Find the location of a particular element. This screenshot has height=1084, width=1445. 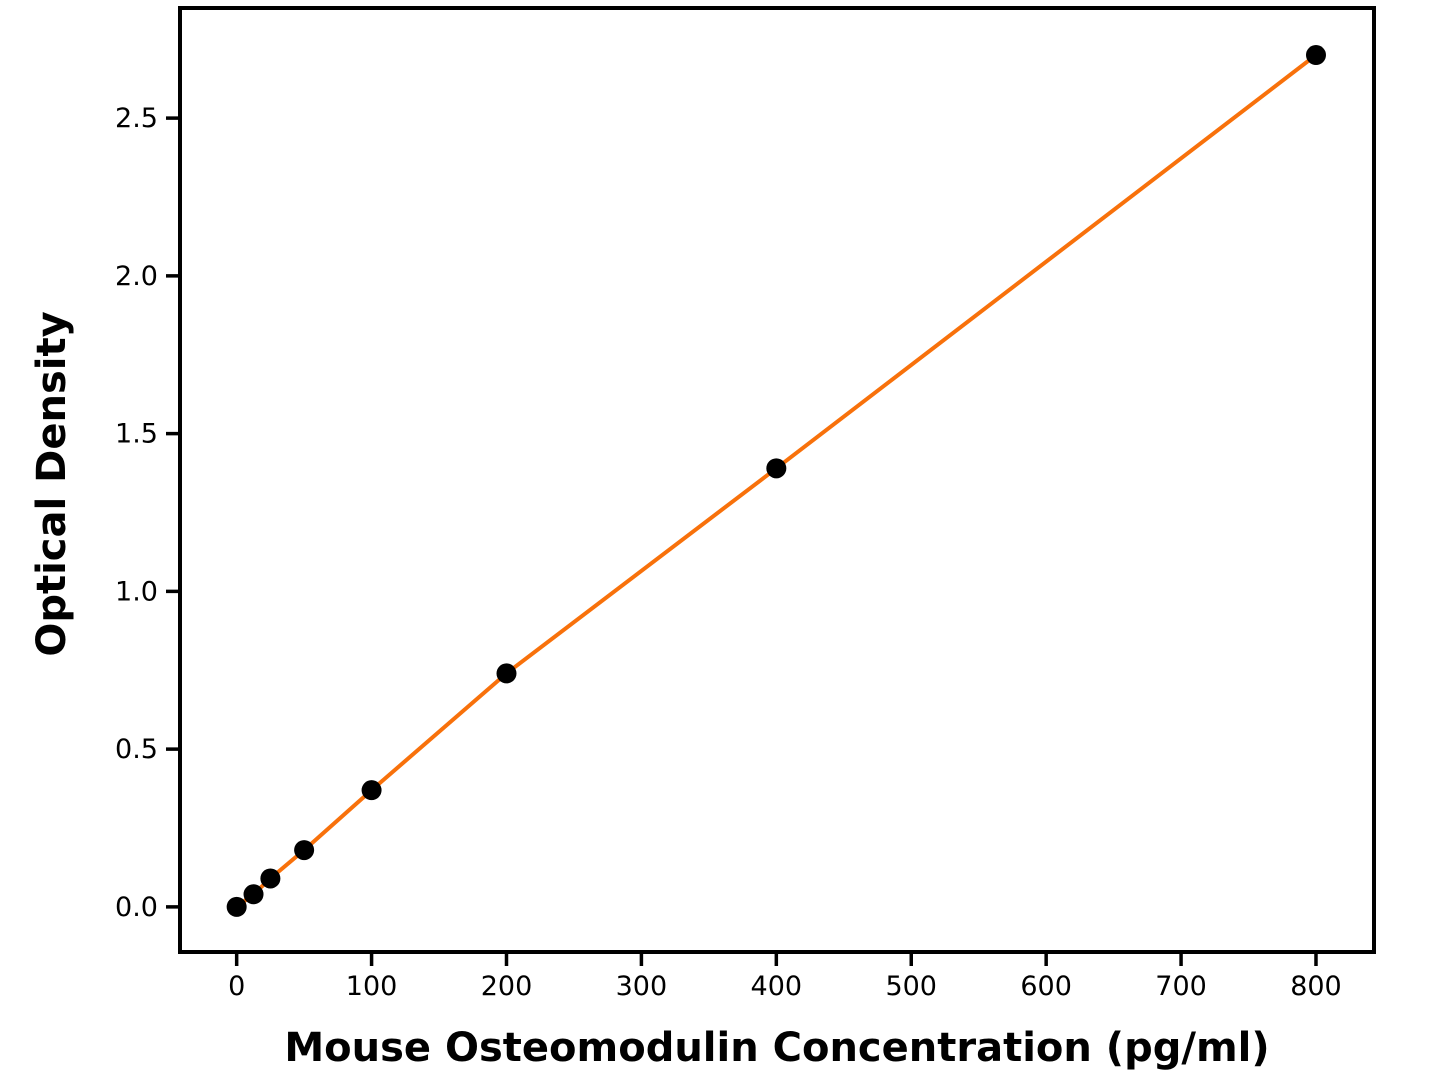

x-tick-label: 200 is located at coordinates (507, 986).